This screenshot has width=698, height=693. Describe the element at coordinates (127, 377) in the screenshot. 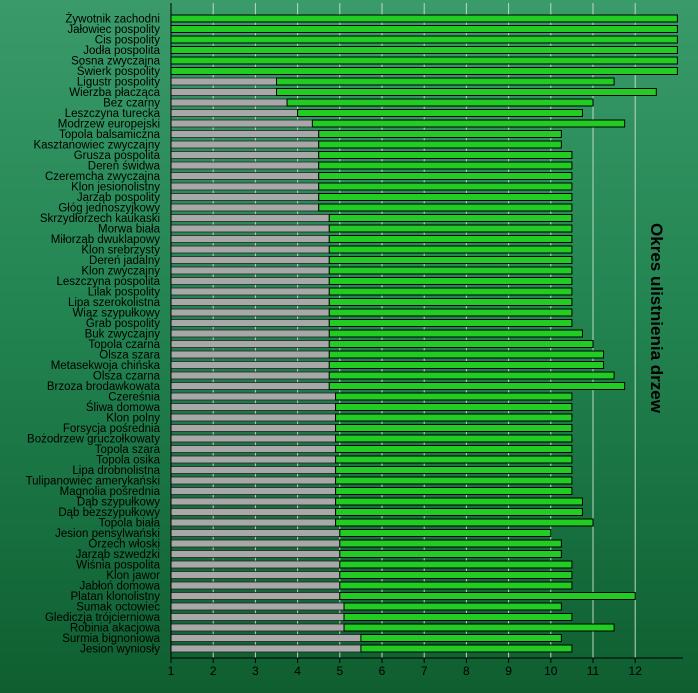

I see `category-label: Olsza czarna` at that location.